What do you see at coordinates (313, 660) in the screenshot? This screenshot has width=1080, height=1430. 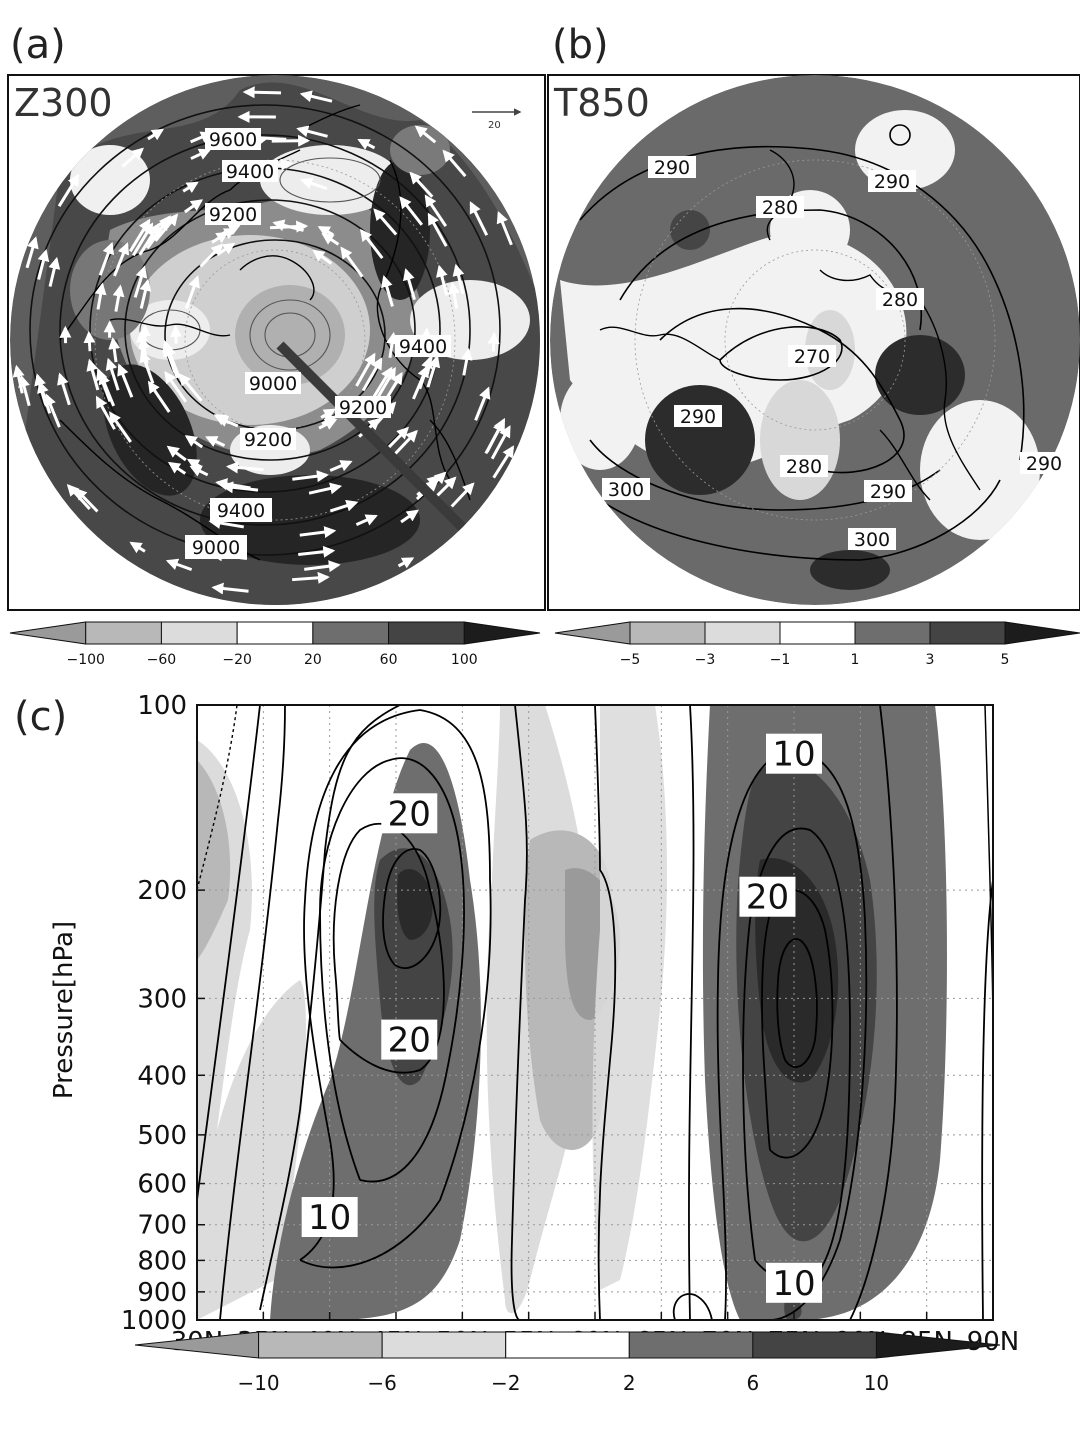 I see `colorbar-tick-label: 20` at bounding box center [313, 660].